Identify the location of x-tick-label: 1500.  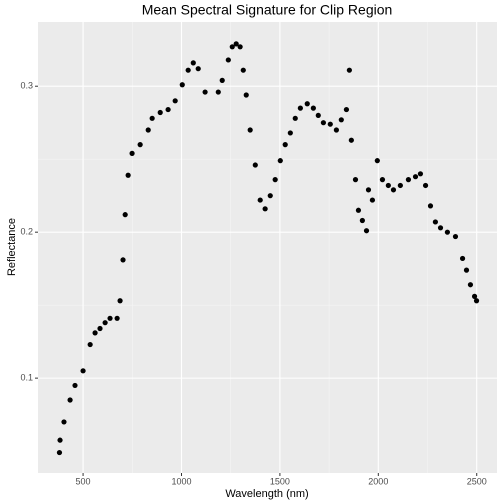
(280, 481).